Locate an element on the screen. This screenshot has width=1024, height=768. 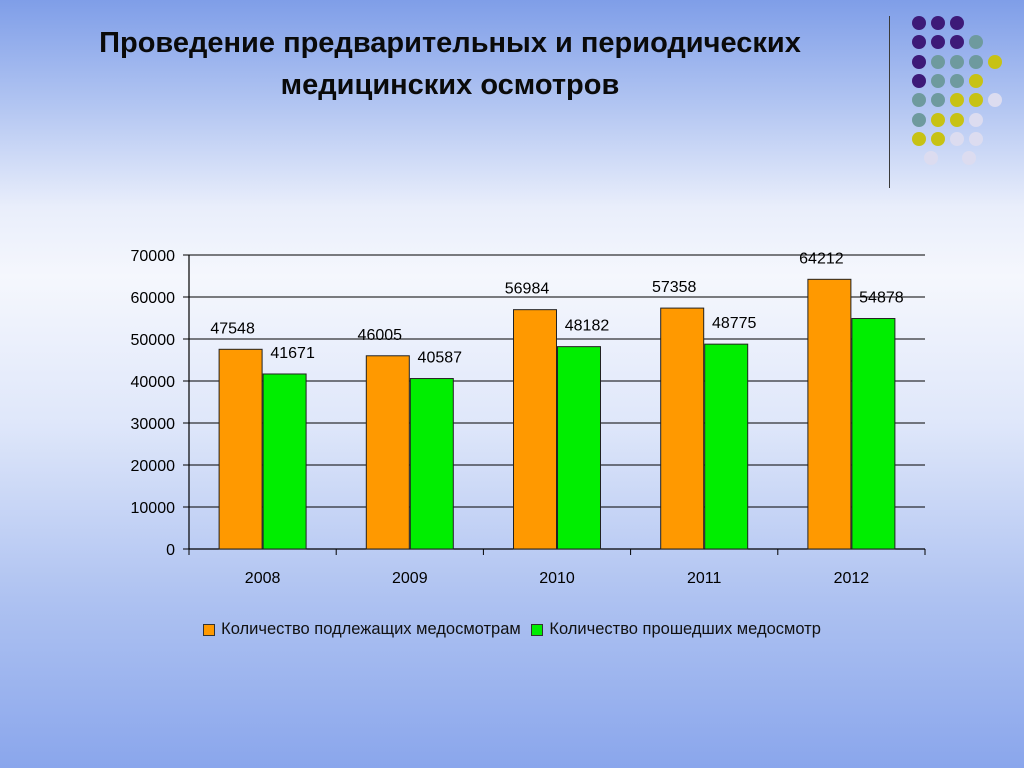
data-label: 47548 is located at coordinates (232, 328).